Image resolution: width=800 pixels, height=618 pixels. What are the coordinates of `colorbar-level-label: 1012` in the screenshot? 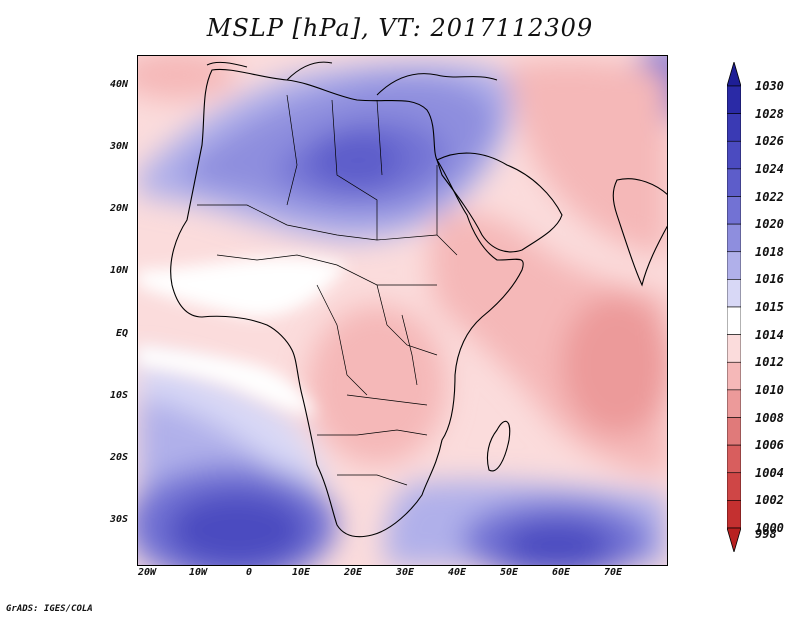 It's located at (769, 362).